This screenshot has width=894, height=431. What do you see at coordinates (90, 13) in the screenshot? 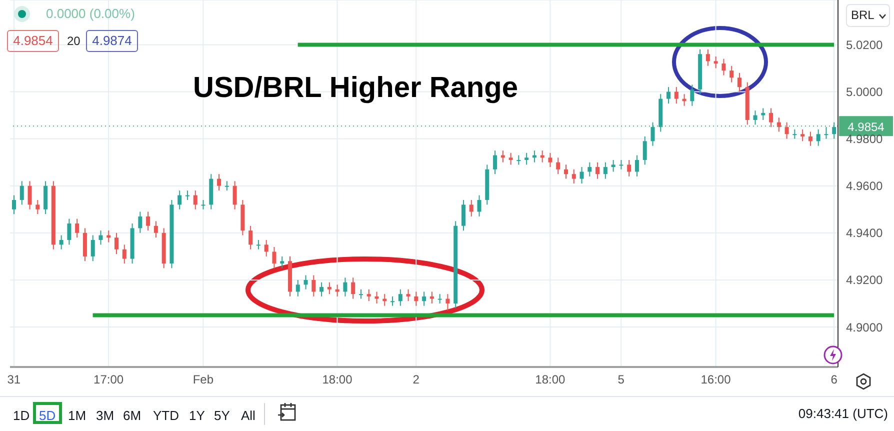
I see `annotation: 0.0000 (0.00%)` at bounding box center [90, 13].